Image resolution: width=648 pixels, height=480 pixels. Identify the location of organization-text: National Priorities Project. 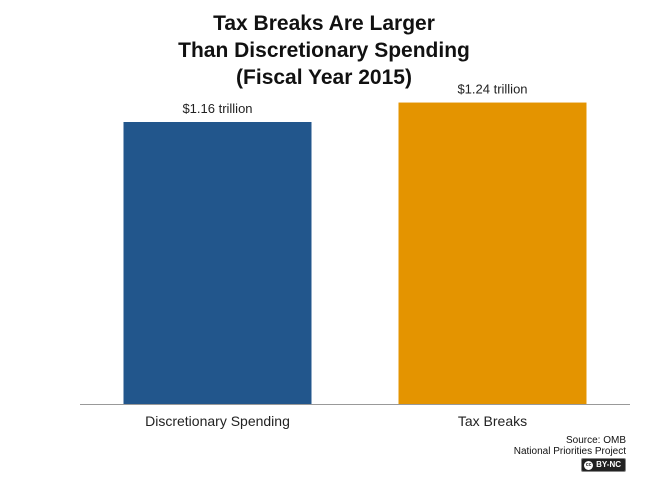
(569, 451).